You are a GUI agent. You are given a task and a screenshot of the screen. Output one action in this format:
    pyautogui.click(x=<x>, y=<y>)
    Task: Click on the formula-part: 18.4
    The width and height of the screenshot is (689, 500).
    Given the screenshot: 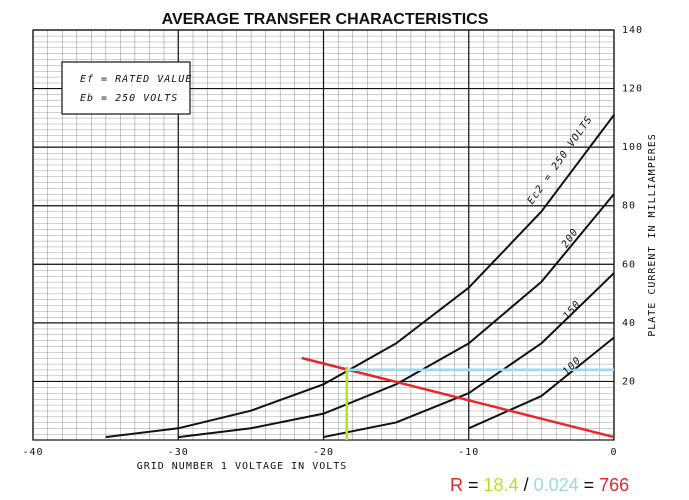 What is the action you would take?
    pyautogui.click(x=501, y=485)
    